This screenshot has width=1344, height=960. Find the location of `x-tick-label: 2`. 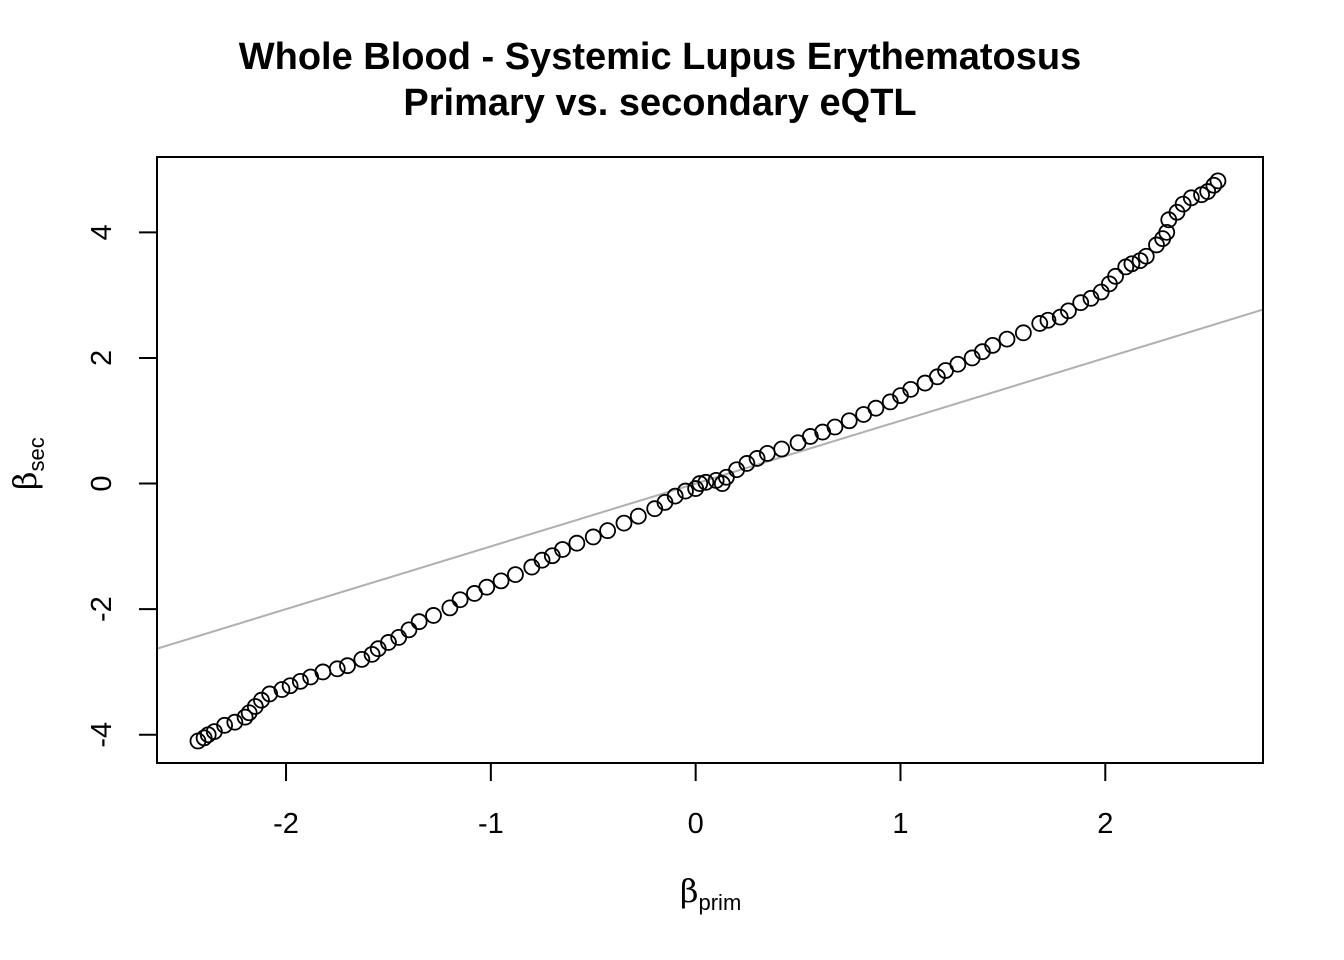

x-tick-label: 2 is located at coordinates (1105, 824).